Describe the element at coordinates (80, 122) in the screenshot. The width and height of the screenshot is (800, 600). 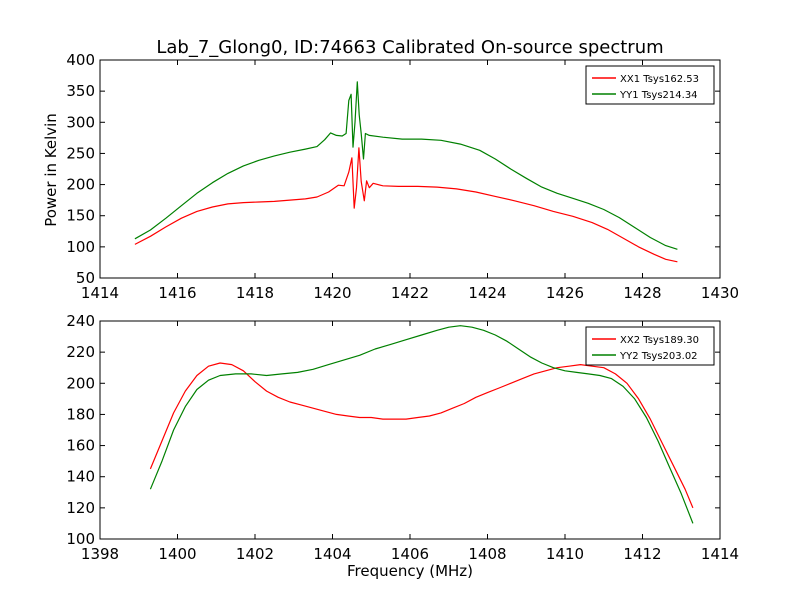
I see `top-y-tick-label: 300` at that location.